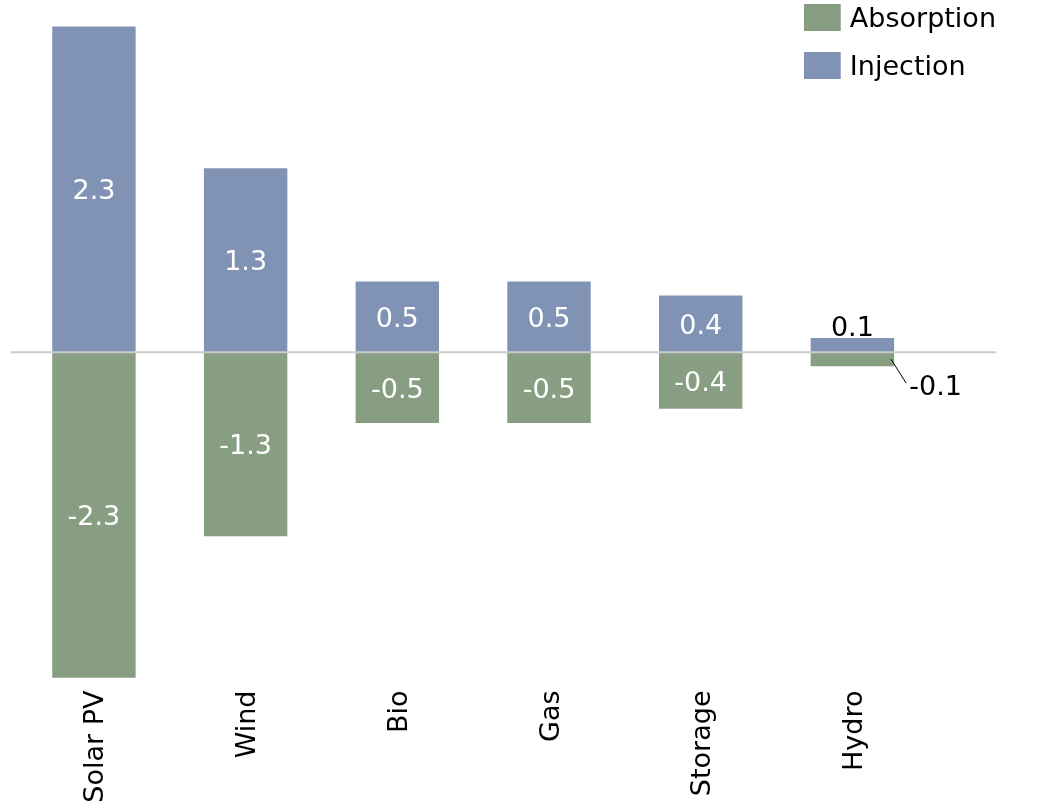  I want to click on data-label: -1.3, so click(245, 445).